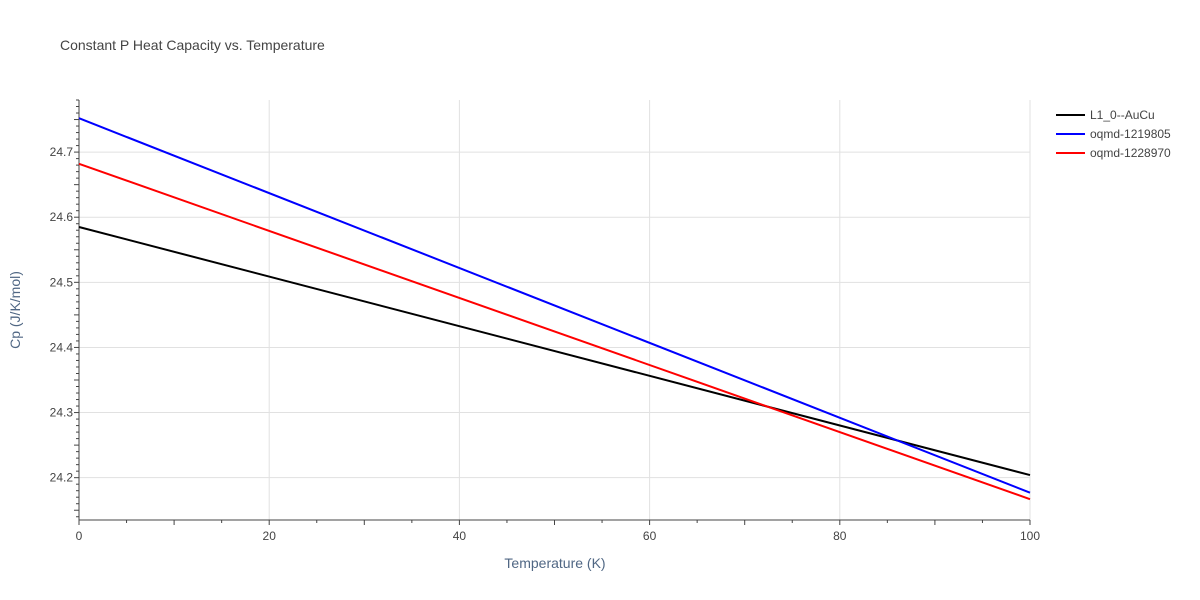 Image resolution: width=1200 pixels, height=600 pixels. Describe the element at coordinates (1130, 153) in the screenshot. I see `legend-label: oqmd-1228970` at that location.